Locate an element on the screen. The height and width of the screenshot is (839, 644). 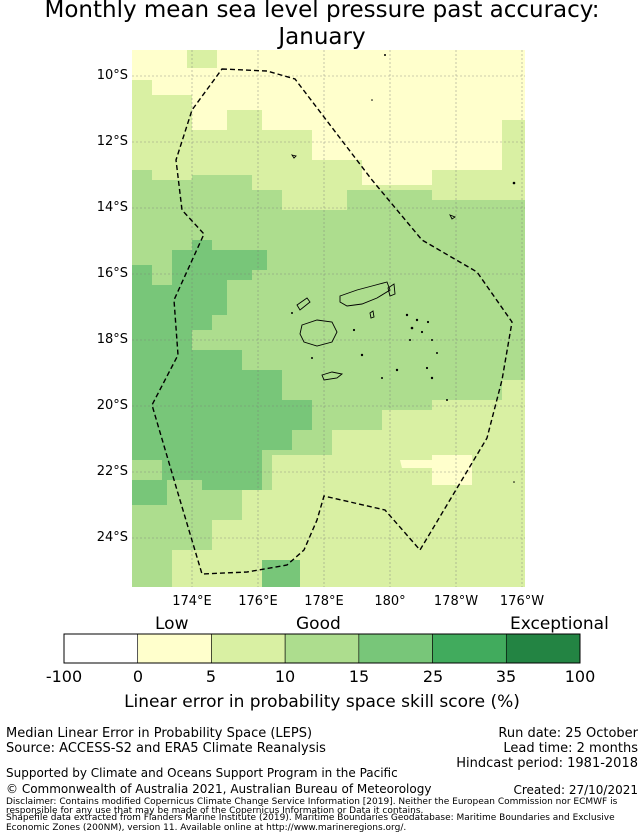
lat-label: 20°S is located at coordinates (112, 405).